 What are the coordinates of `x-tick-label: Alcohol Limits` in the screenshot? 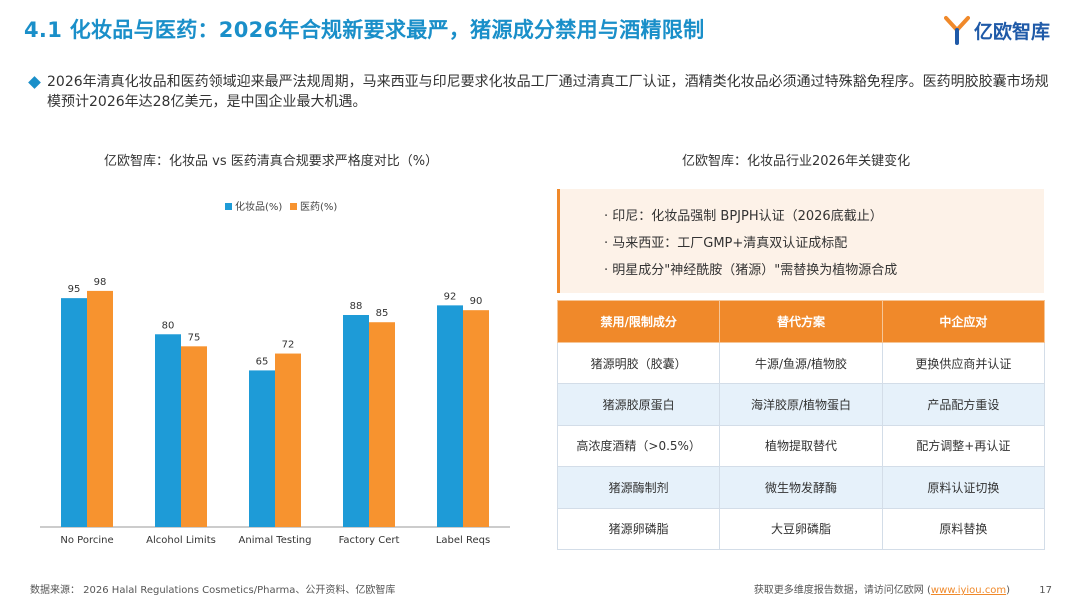 It's located at (181, 540).